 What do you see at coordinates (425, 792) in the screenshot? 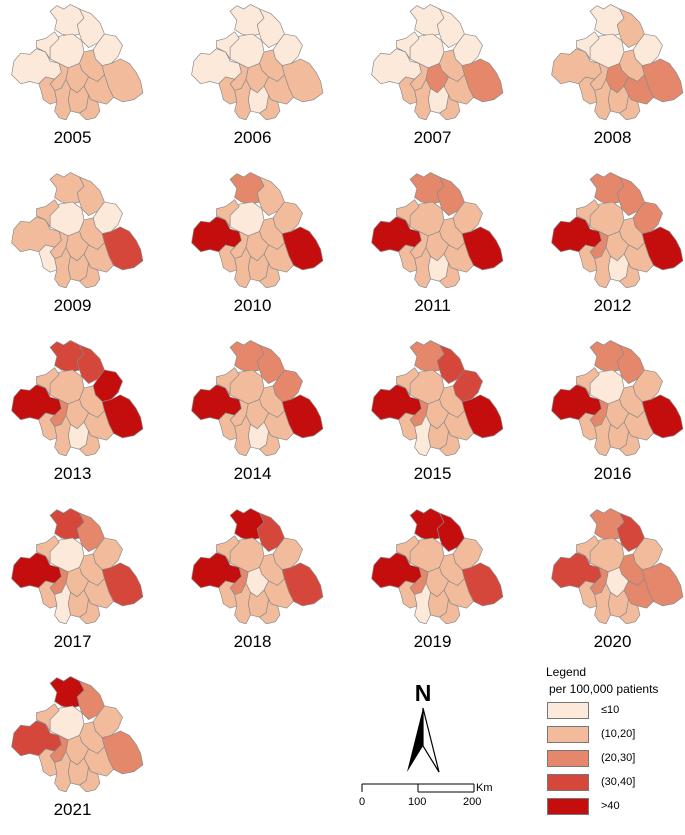
I see `scale-bar: 0 100 200 Km` at bounding box center [425, 792].